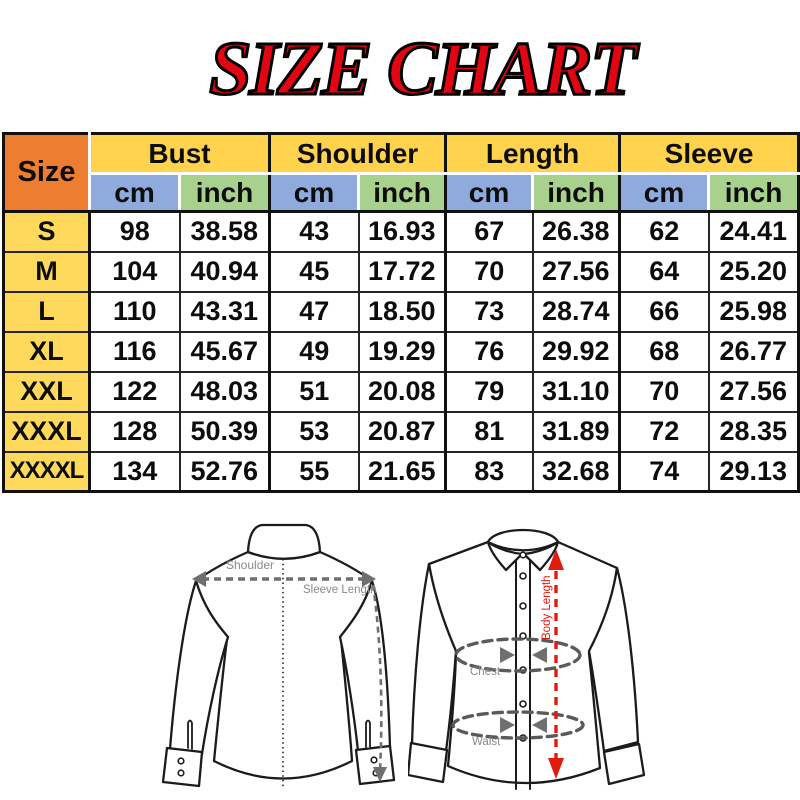  I want to click on cell: 45.67, so click(225, 352).